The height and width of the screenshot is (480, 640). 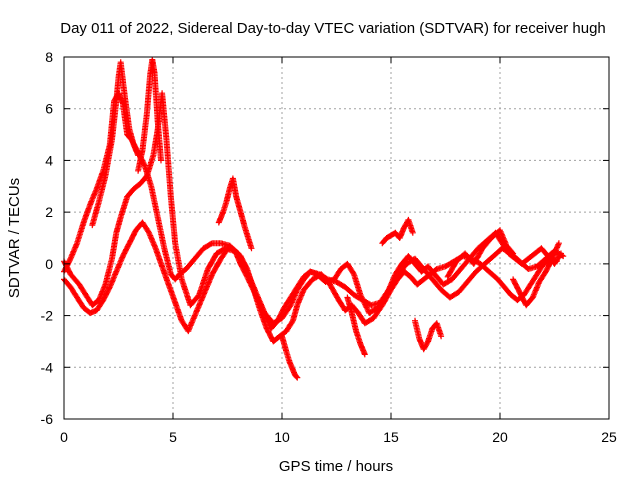 I want to click on data-markers-track-d, so click(x=115, y=144).